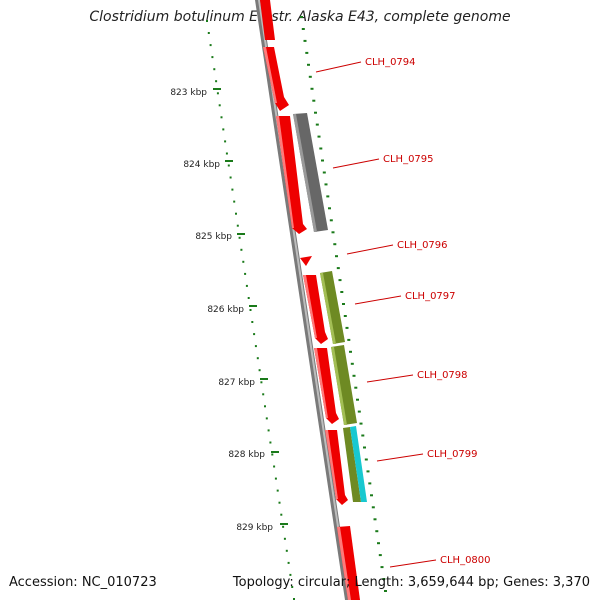 Image resolution: width=600 pixels, height=600 pixels. What do you see at coordinates (465, 560) in the screenshot?
I see `gene-label: CLH_0800` at bounding box center [465, 560].